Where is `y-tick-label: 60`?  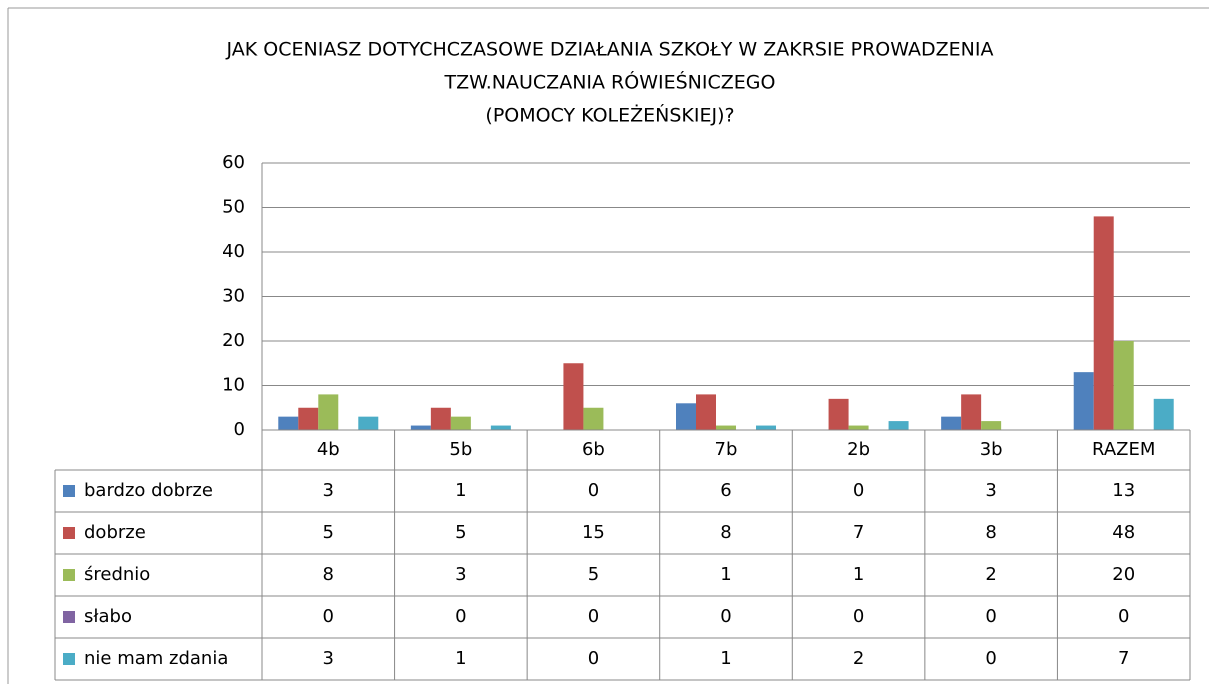
y-tick-label: 60 is located at coordinates (233, 162).